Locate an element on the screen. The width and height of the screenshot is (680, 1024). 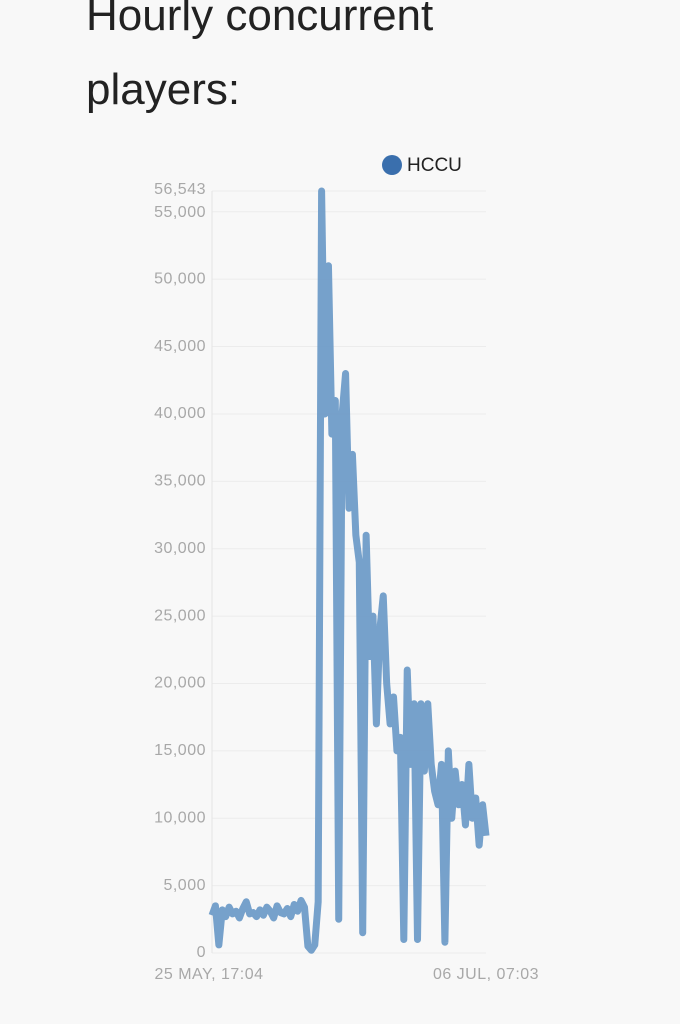
x-tick-label: 06 JUL, 07:03 is located at coordinates (486, 974).